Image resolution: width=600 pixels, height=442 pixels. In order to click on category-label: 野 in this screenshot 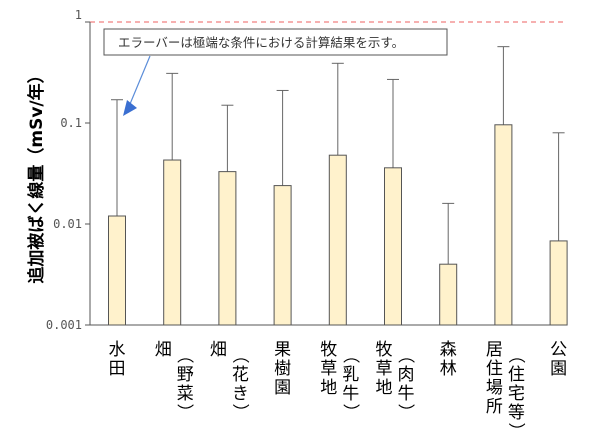, I will do `click(185, 375)`.